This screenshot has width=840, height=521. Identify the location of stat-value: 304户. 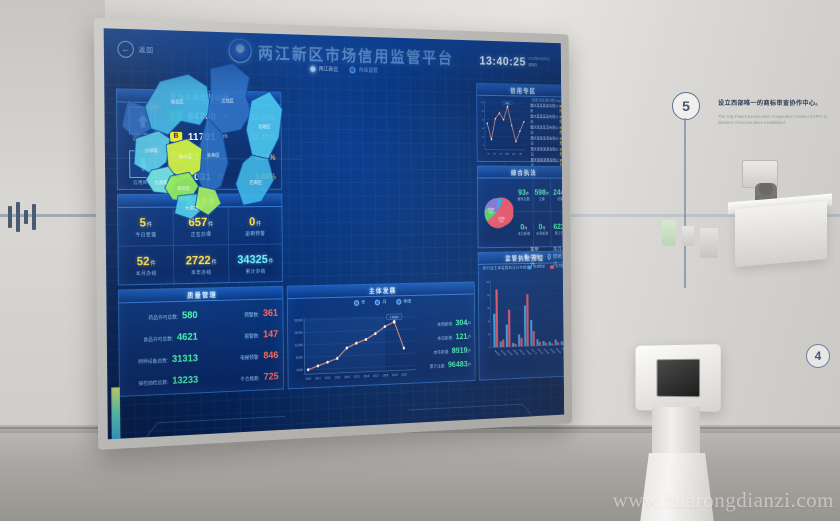
(463, 322).